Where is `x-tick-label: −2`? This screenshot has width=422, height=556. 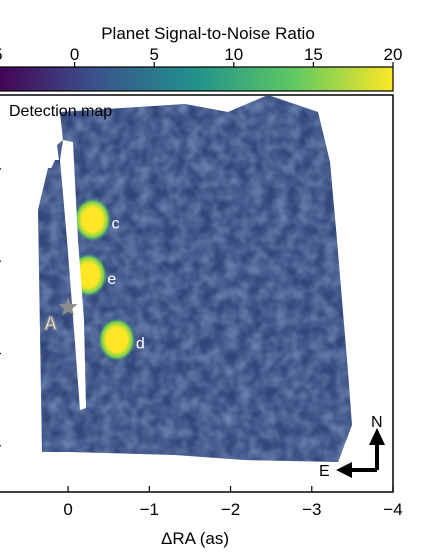
x-tick-label: −2 is located at coordinates (230, 509).